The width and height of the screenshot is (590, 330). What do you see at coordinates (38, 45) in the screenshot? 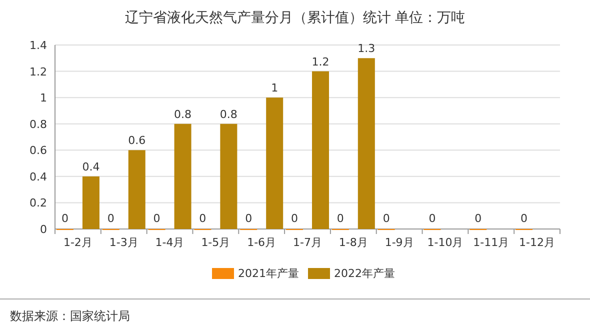
I see `y-tick-label: 1.4` at bounding box center [38, 45].